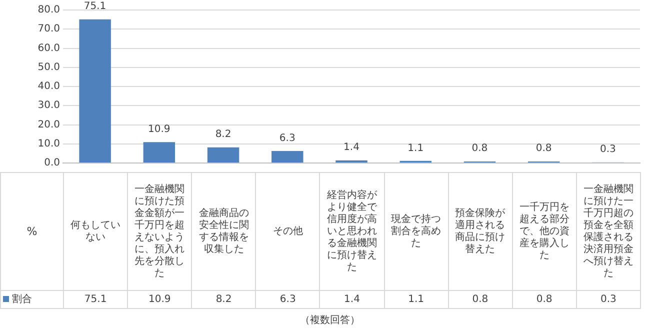 The height and width of the screenshot is (330, 660). I want to click on annotation: 6.3, so click(287, 138).